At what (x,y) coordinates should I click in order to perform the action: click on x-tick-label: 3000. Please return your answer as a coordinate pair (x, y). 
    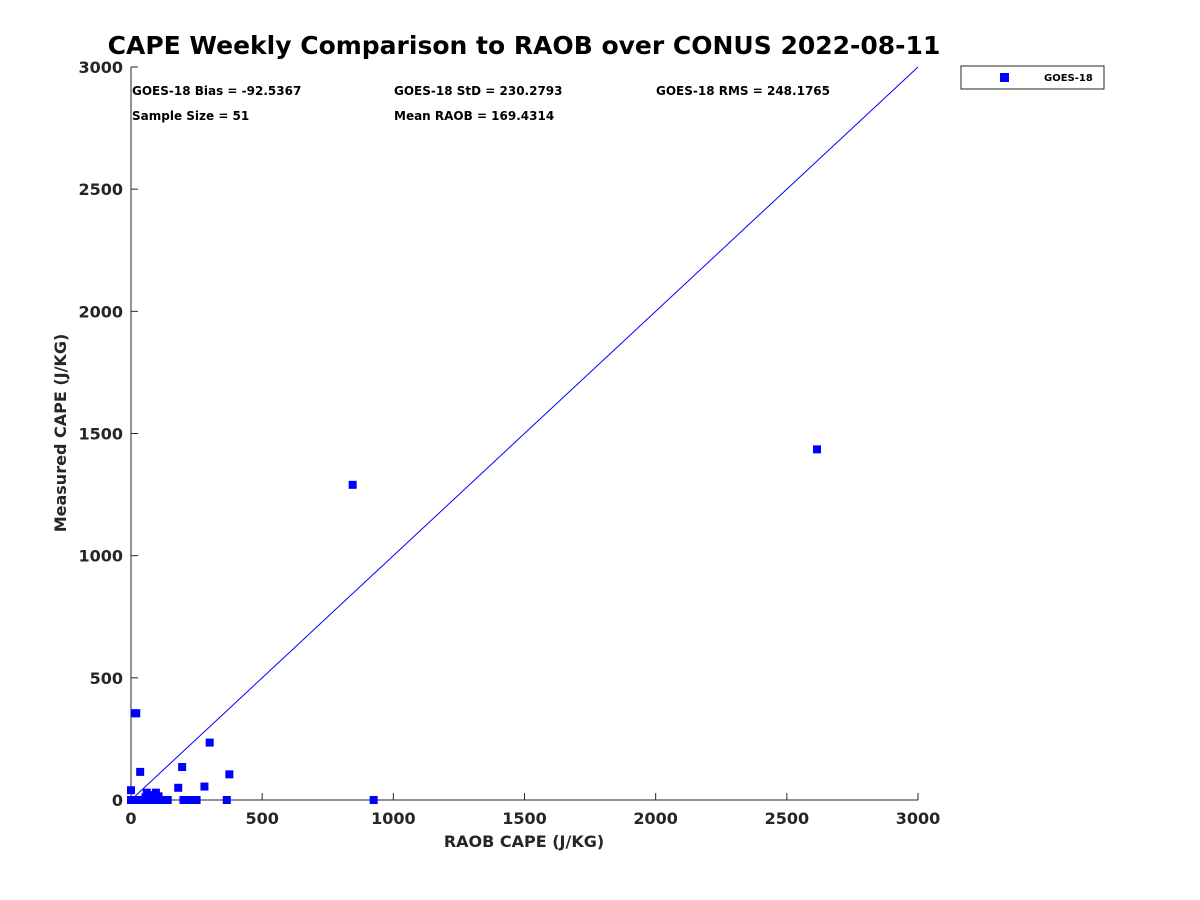
    Looking at the image, I should click on (918, 818).